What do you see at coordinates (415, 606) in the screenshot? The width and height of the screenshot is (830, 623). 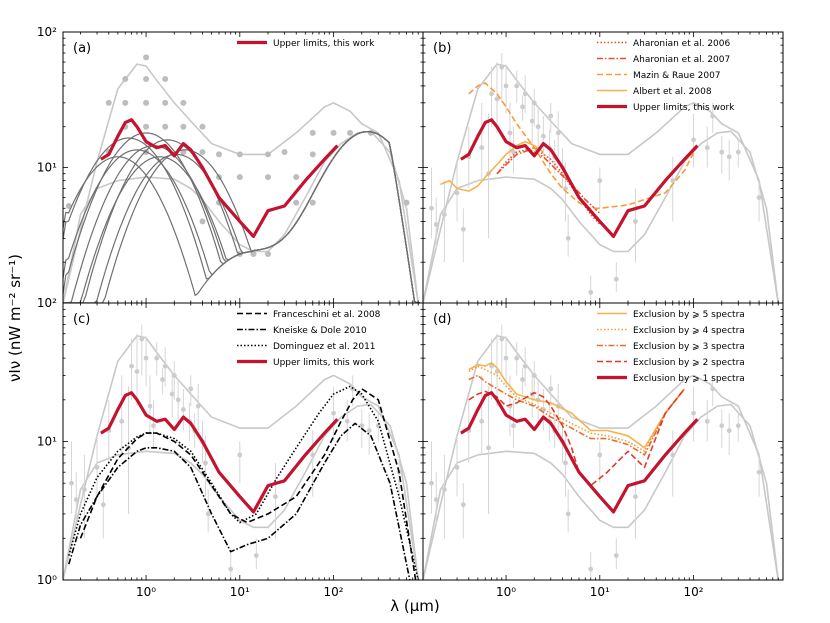 I see `x-axis-label: λ (μm)` at bounding box center [415, 606].